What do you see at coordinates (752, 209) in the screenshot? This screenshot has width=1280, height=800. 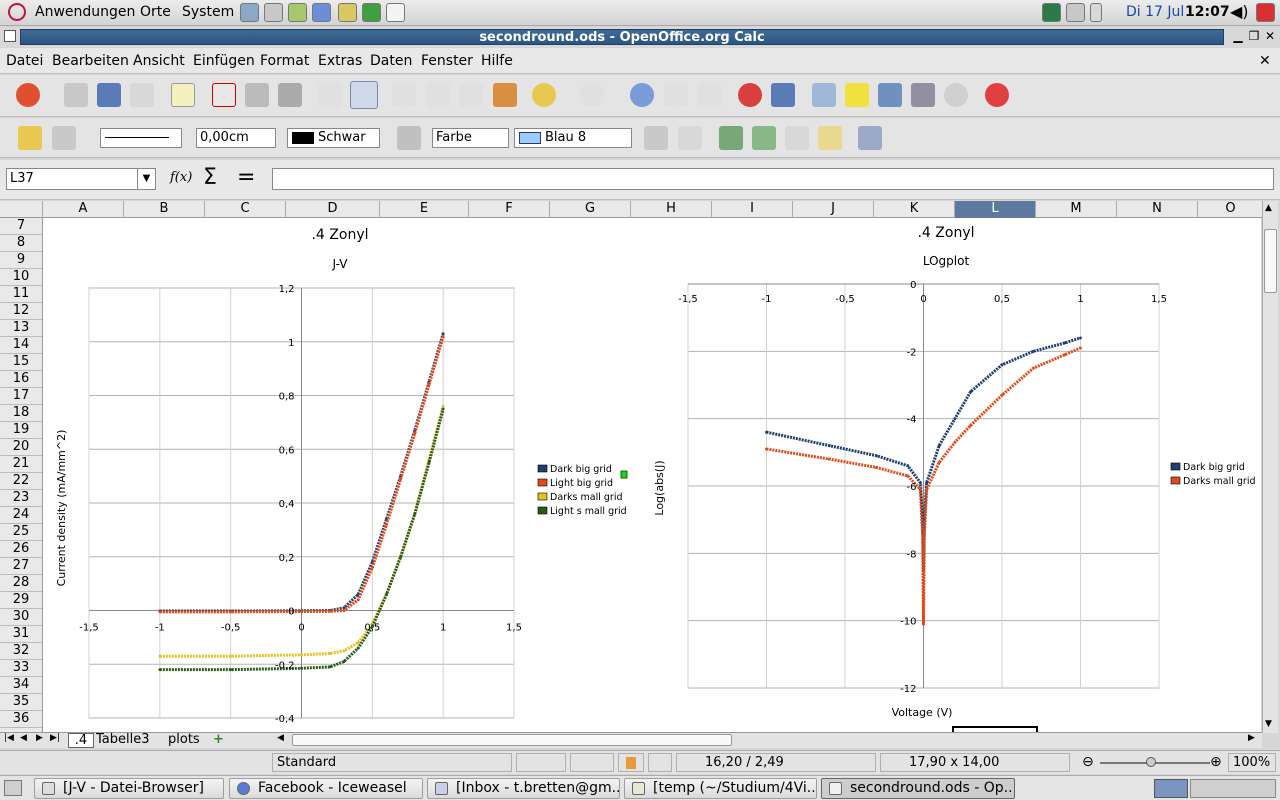 I see `column-header: I` at bounding box center [752, 209].